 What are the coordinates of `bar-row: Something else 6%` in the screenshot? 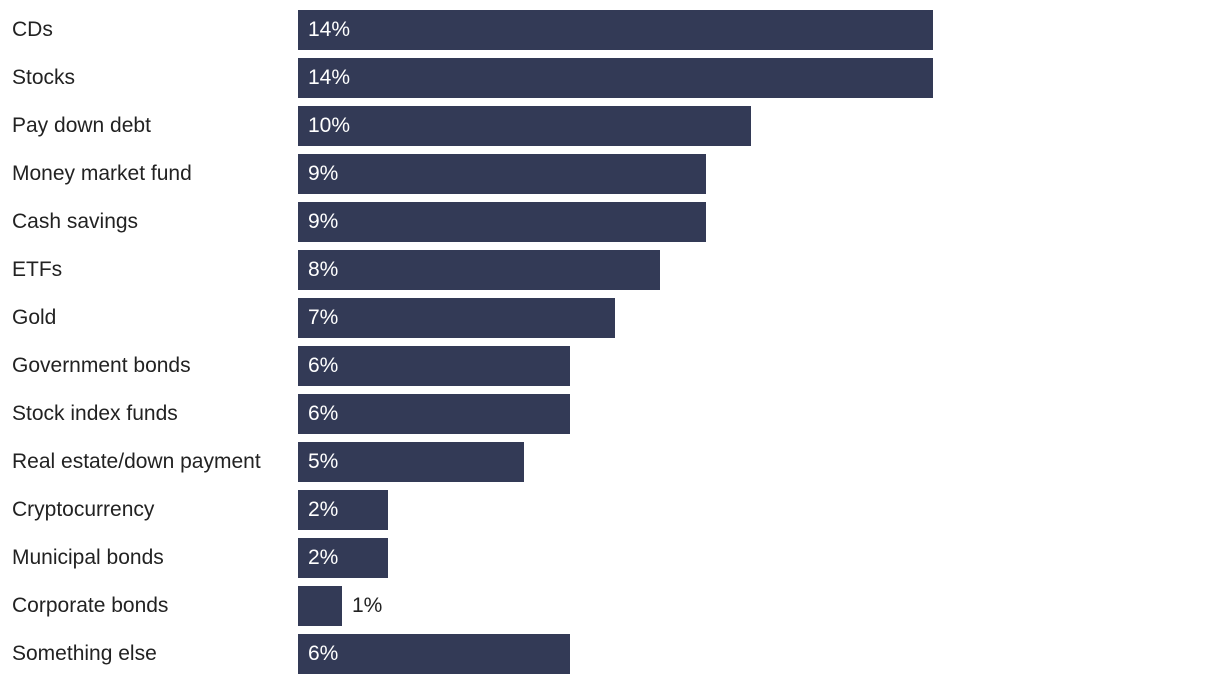 It's located at (610, 654).